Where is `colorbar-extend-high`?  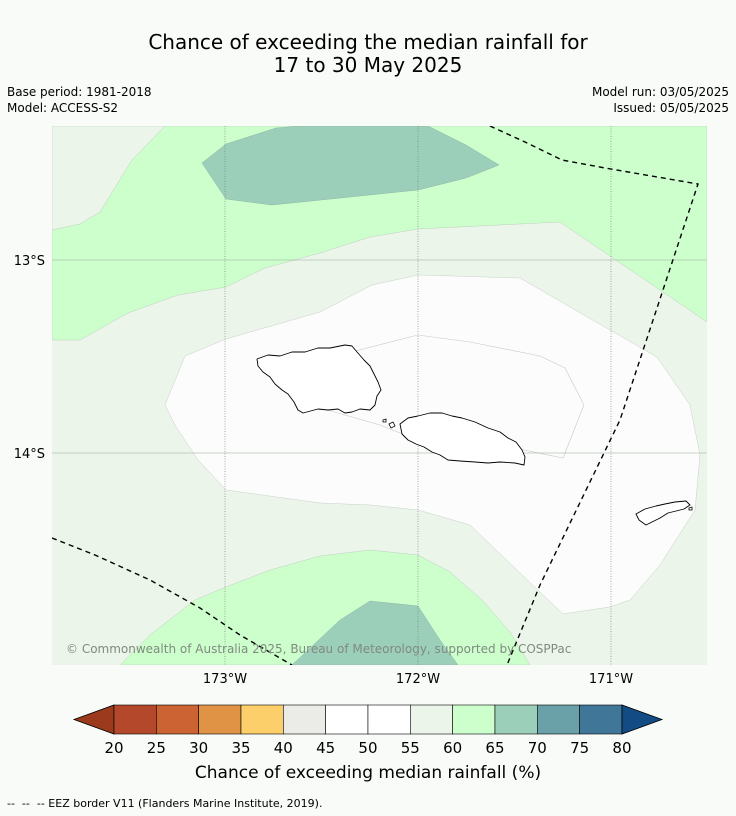 colorbar-extend-high is located at coordinates (642, 719).